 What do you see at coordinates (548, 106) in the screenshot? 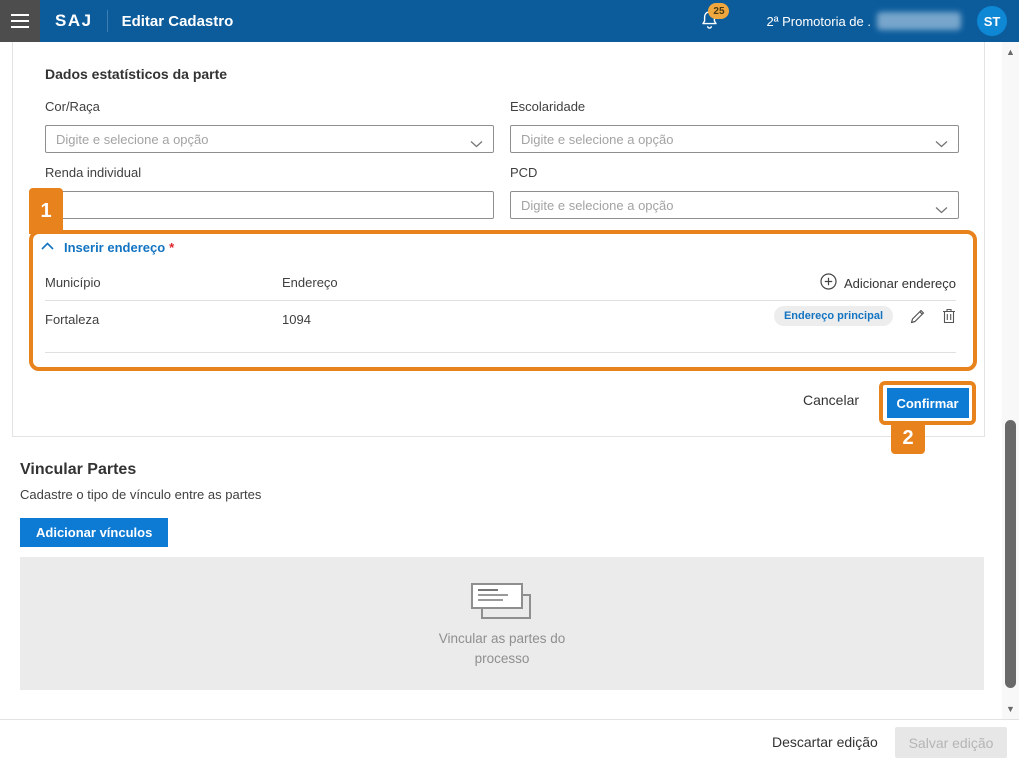
I see `escolaridade-label: Escolaridade` at bounding box center [548, 106].